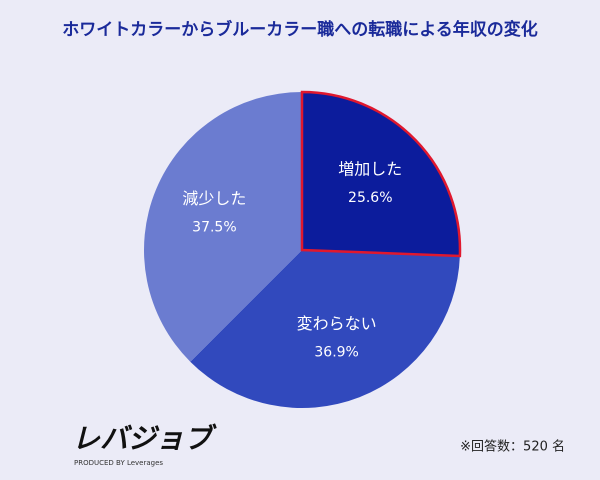 The height and width of the screenshot is (480, 600). I want to click on value-label: 37.5%, so click(214, 228).